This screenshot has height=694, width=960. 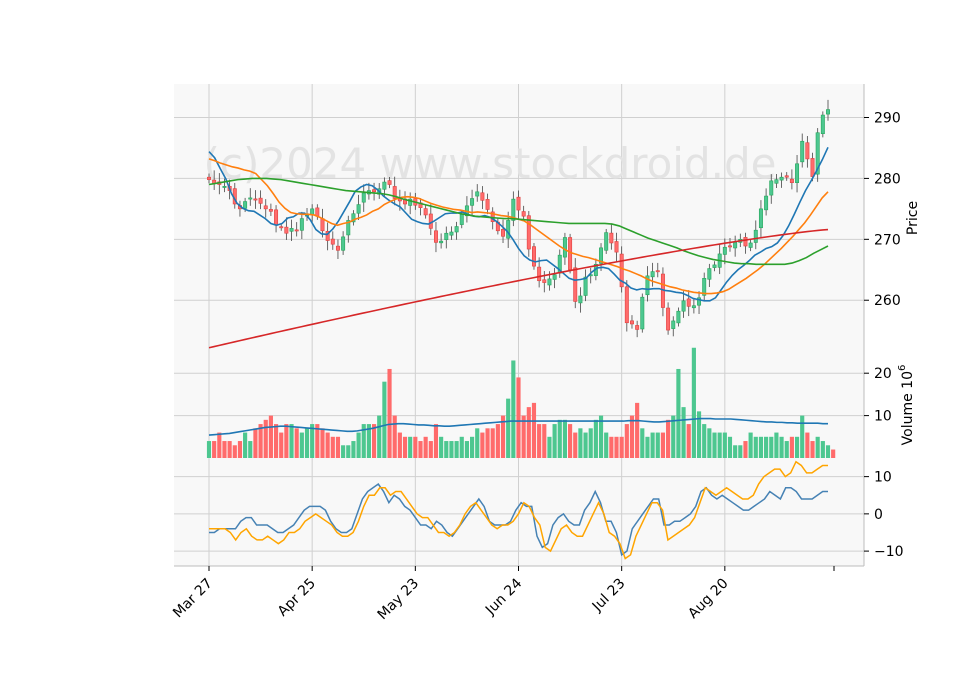 I want to click on x-tick-label: May 23, so click(x=399, y=600).